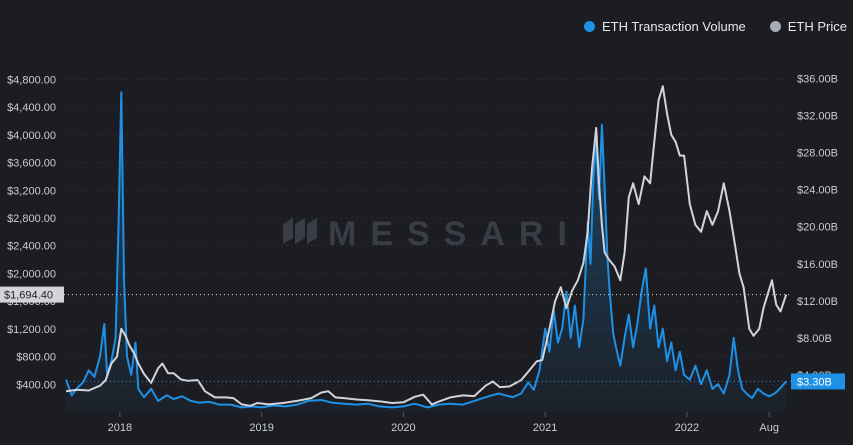  What do you see at coordinates (817, 26) in the screenshot?
I see `legend-price-label: ETH Price` at bounding box center [817, 26].